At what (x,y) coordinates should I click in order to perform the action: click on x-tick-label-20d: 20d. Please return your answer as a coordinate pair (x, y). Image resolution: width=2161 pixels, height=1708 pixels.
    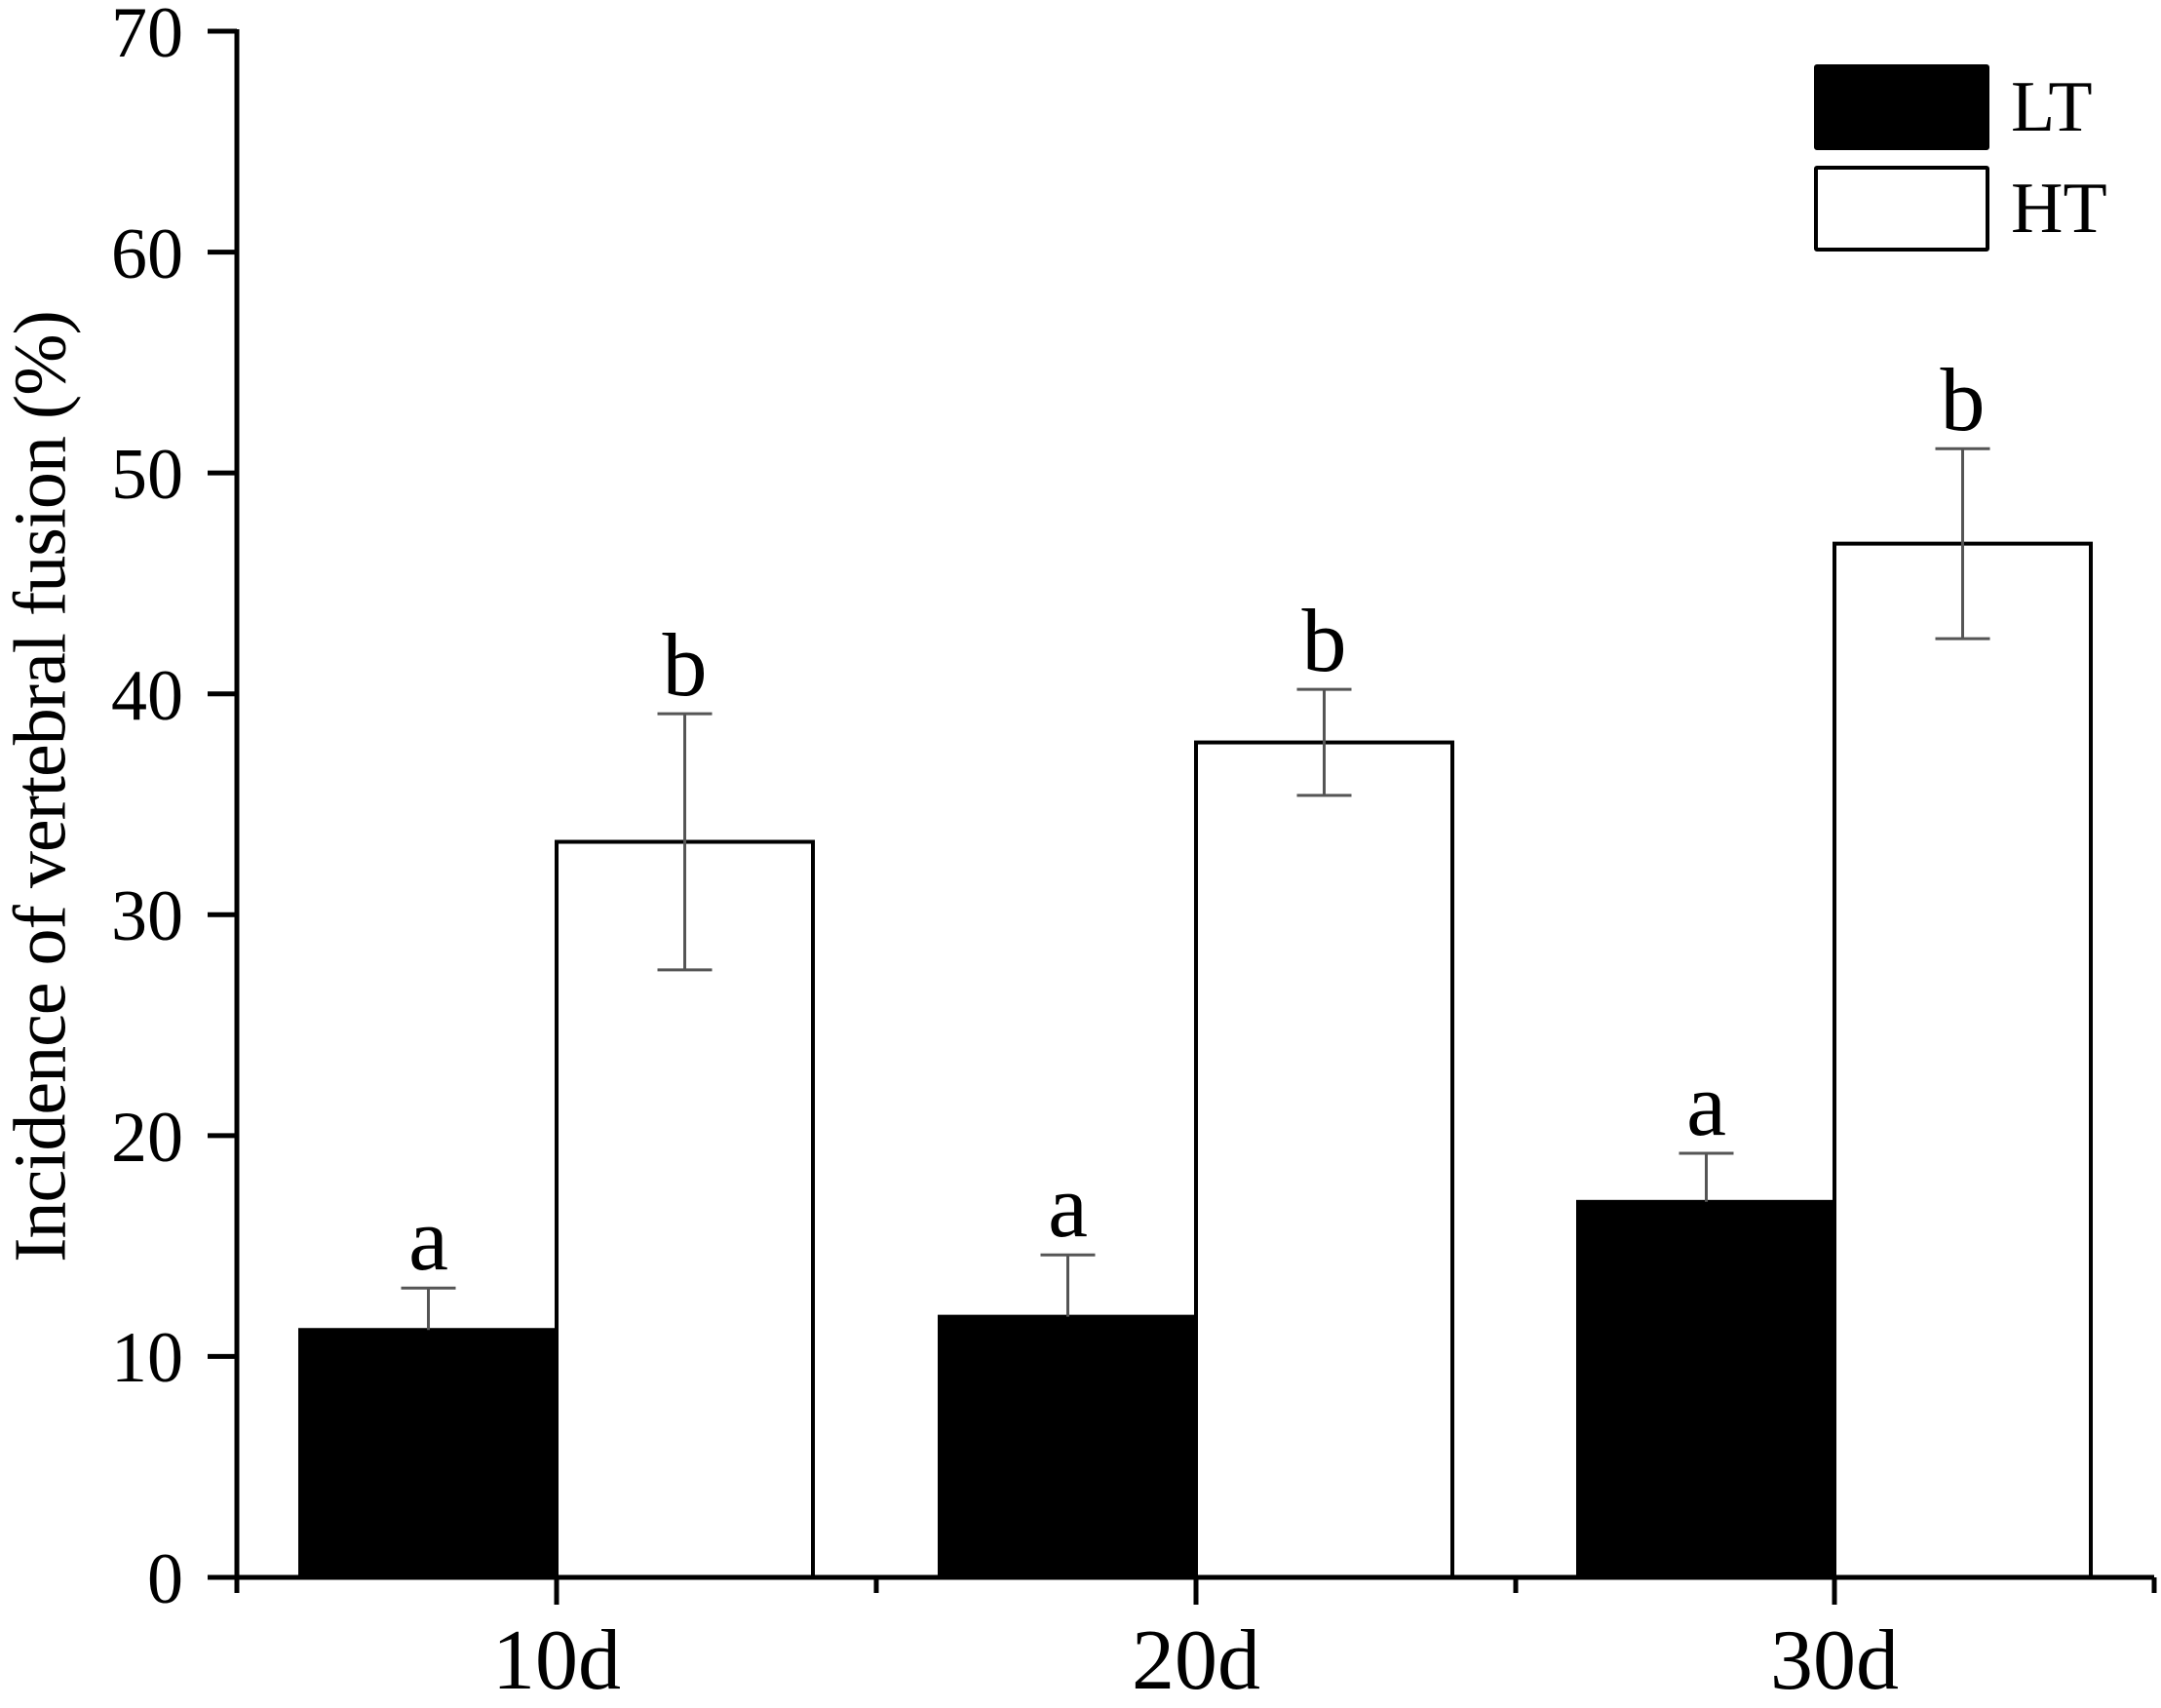
    Looking at the image, I should click on (1196, 1660).